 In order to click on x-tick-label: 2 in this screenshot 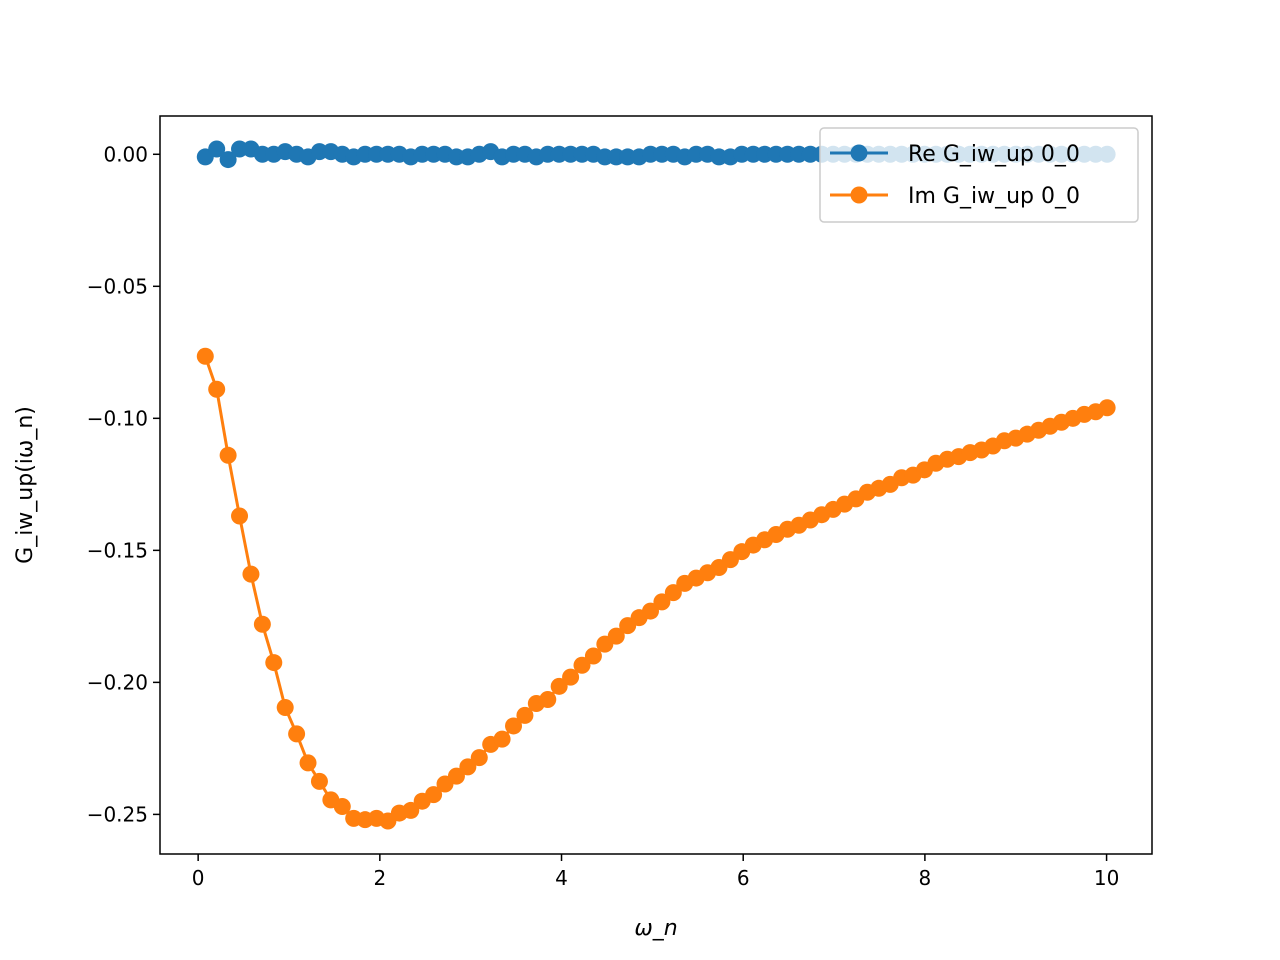, I will do `click(379, 878)`.